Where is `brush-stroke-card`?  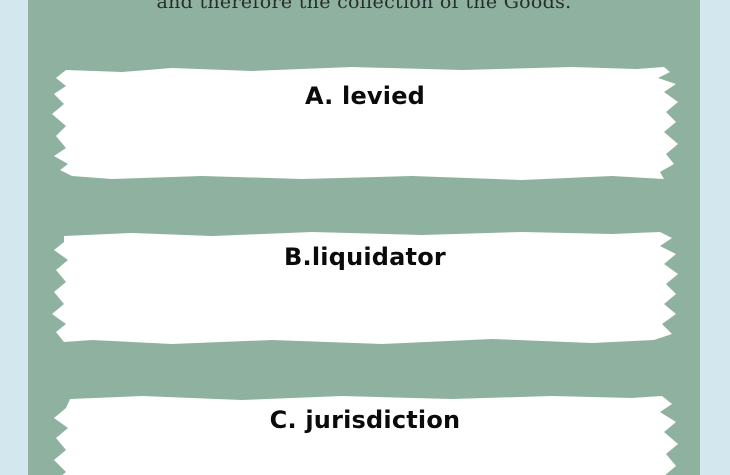 brush-stroke-card is located at coordinates (366, 435).